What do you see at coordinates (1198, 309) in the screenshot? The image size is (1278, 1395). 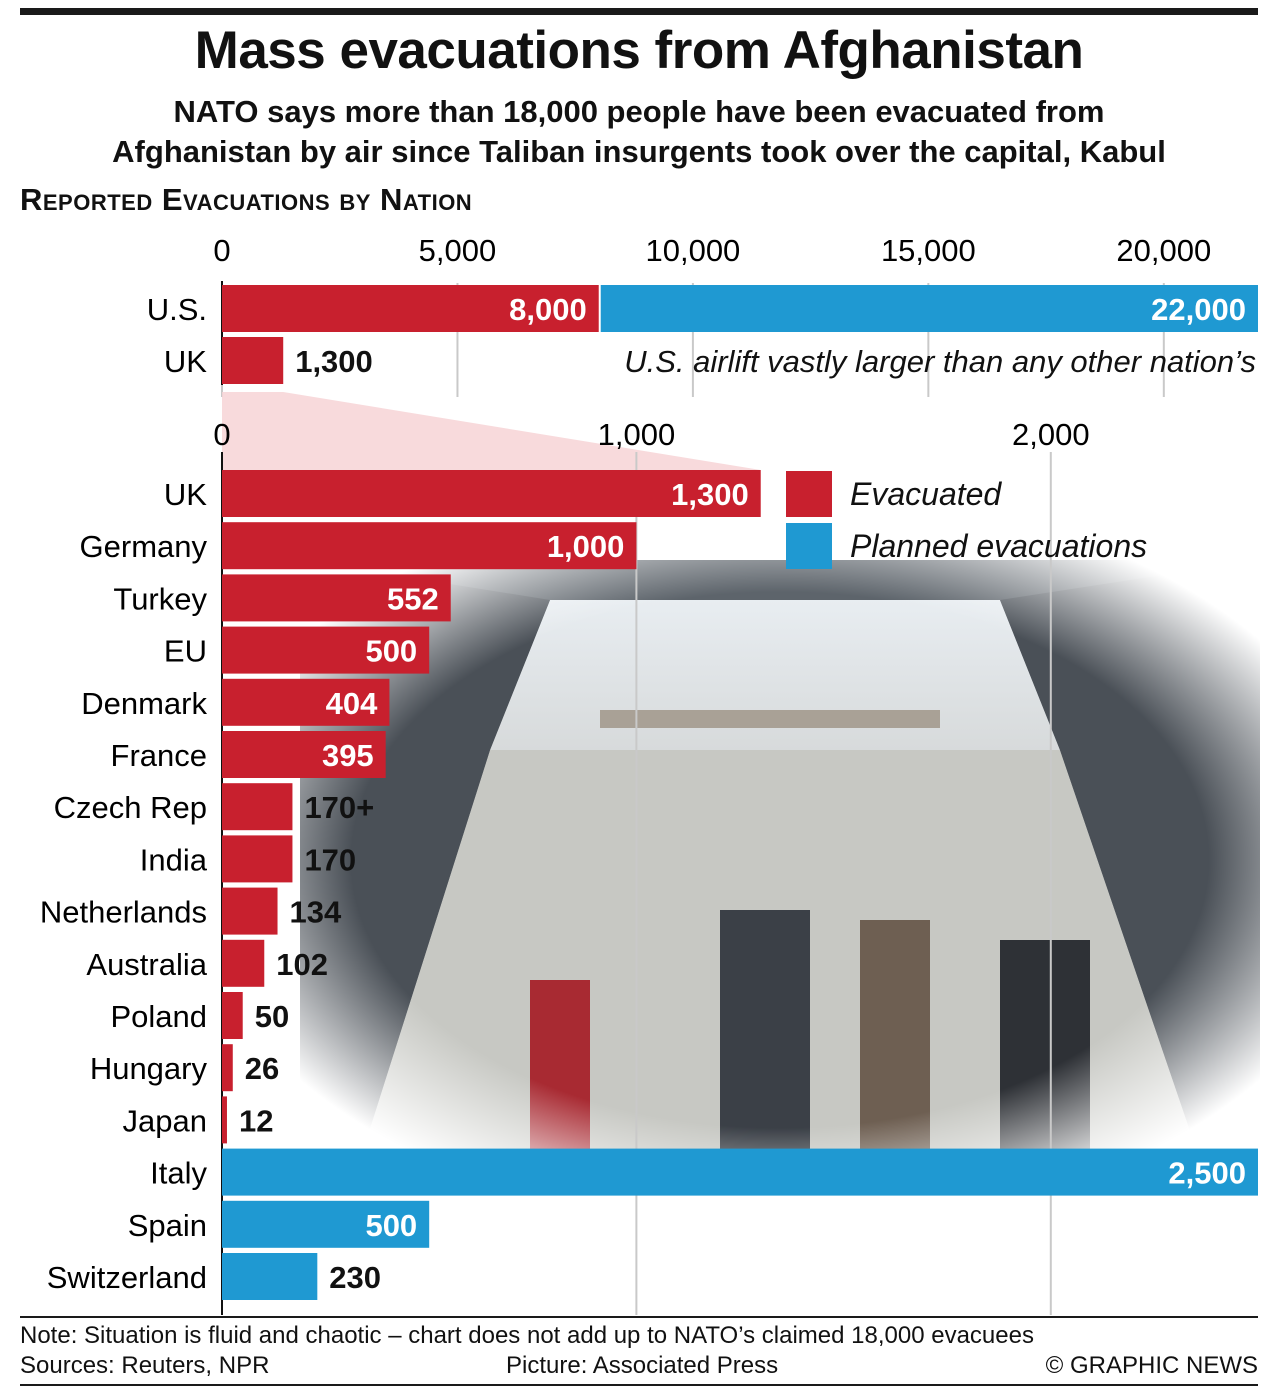 I see `top-value-label-planned-u-s: 22,000` at bounding box center [1198, 309].